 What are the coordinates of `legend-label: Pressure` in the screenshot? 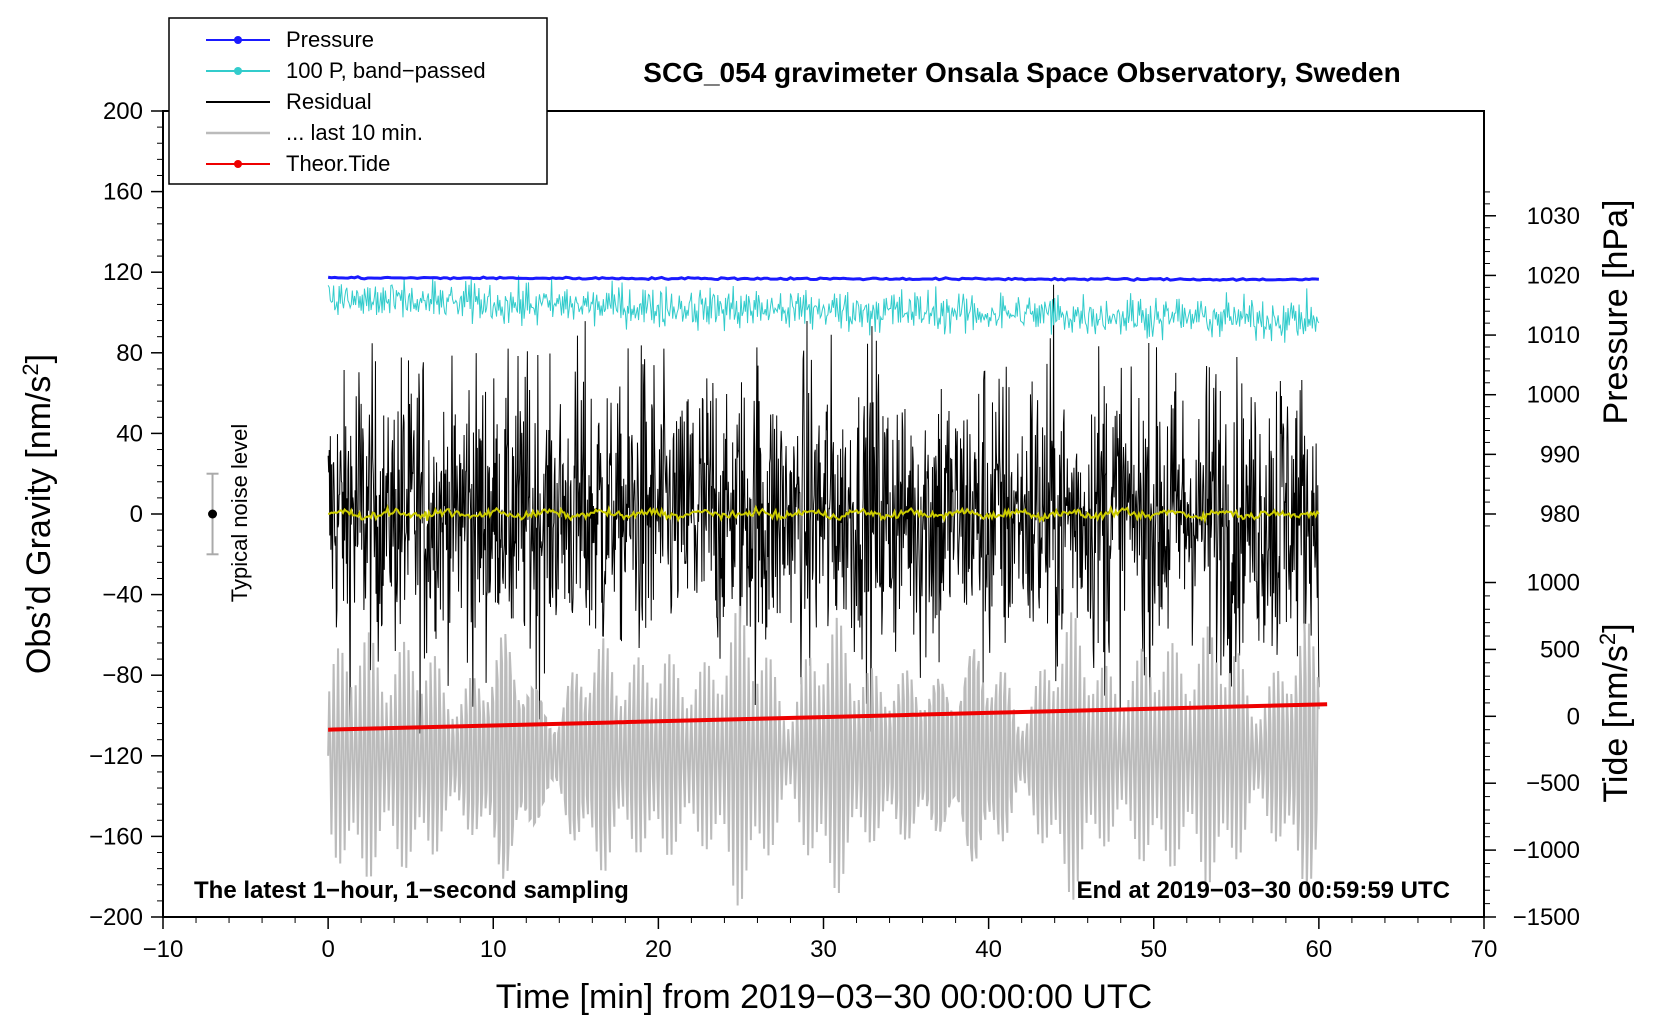 It's located at (330, 39).